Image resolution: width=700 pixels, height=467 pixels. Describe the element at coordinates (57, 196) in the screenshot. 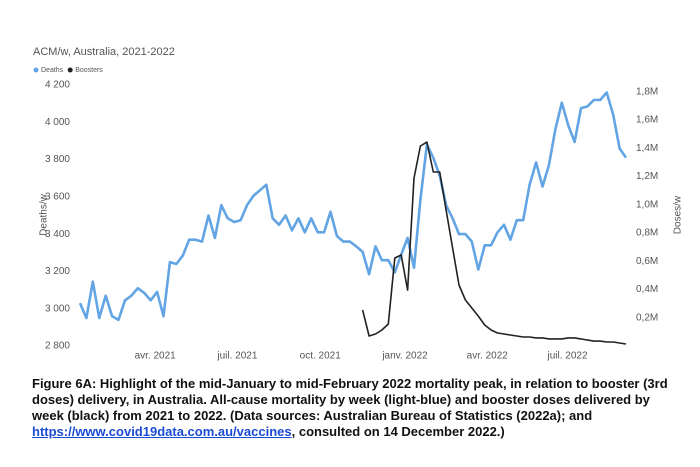

I see `y-tick-label: 3 600` at that location.